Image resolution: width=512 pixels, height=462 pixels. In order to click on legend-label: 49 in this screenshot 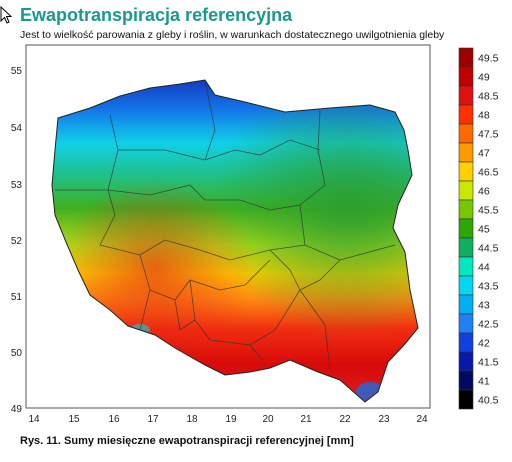, I will do `click(484, 78)`.